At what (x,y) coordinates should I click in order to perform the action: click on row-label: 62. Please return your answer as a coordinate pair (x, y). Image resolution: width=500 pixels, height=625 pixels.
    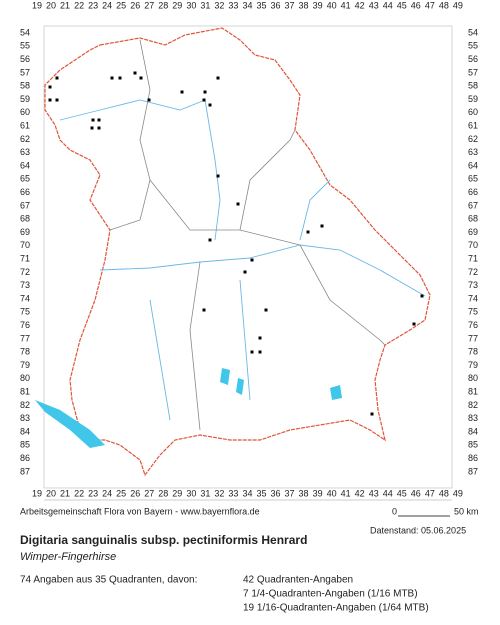
    Looking at the image, I should click on (473, 139).